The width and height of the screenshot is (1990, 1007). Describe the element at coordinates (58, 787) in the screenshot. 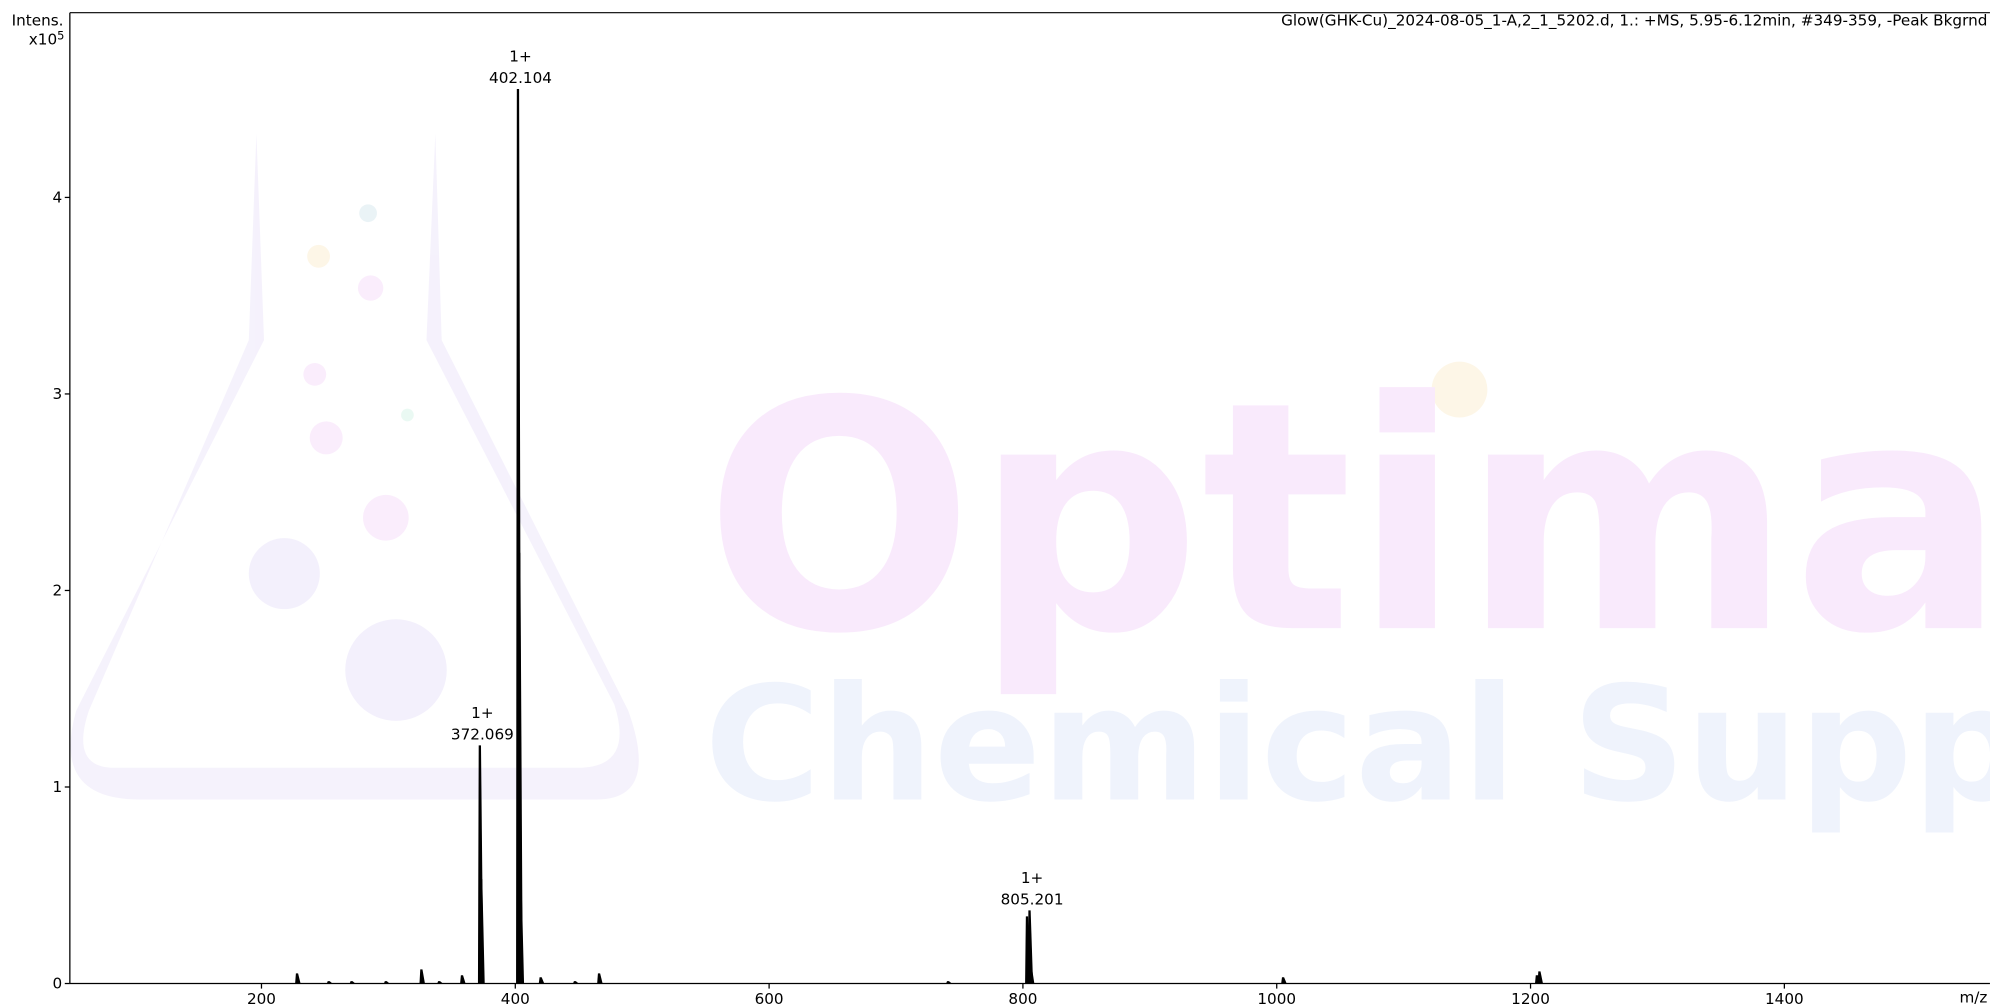

I see `y-tick-label: 1` at that location.